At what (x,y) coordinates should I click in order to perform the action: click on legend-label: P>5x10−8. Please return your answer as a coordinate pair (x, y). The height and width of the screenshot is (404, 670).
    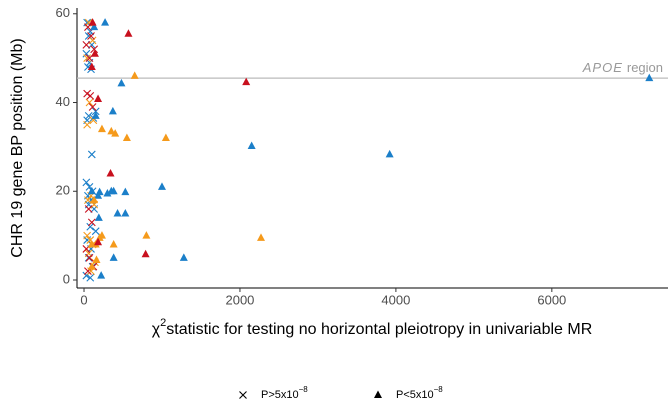
    Looking at the image, I should click on (284, 393).